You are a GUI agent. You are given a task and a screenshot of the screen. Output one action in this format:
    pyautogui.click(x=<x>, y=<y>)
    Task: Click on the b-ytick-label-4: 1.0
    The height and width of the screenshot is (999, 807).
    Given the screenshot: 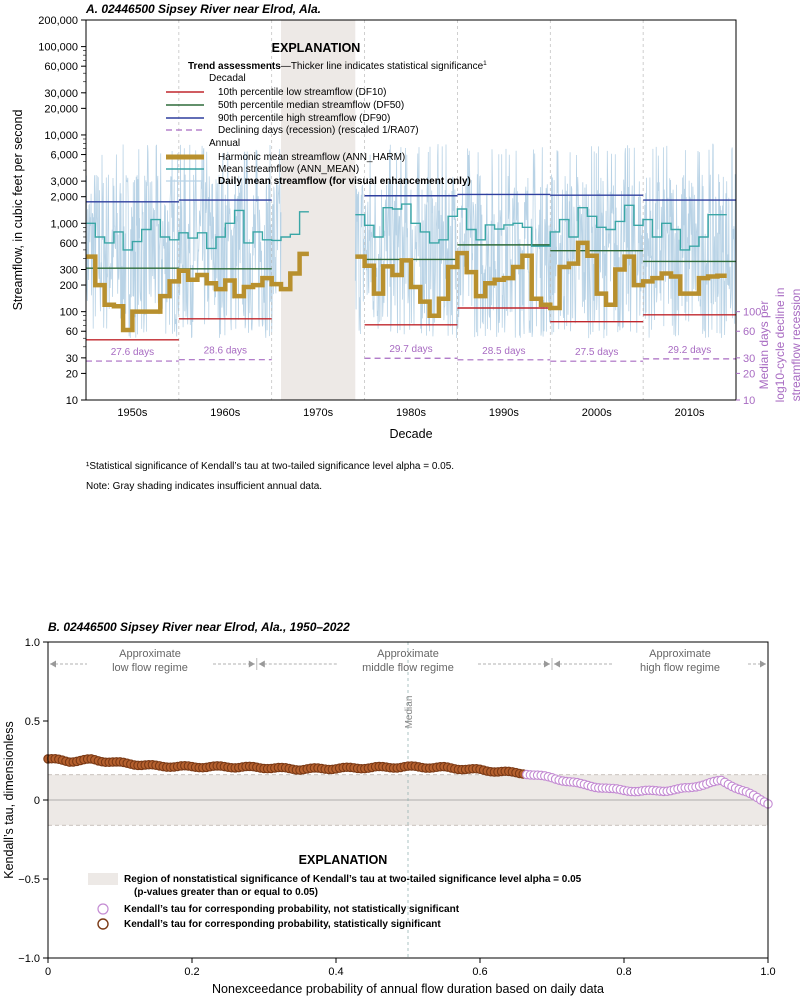 What is the action you would take?
    pyautogui.click(x=32, y=643)
    